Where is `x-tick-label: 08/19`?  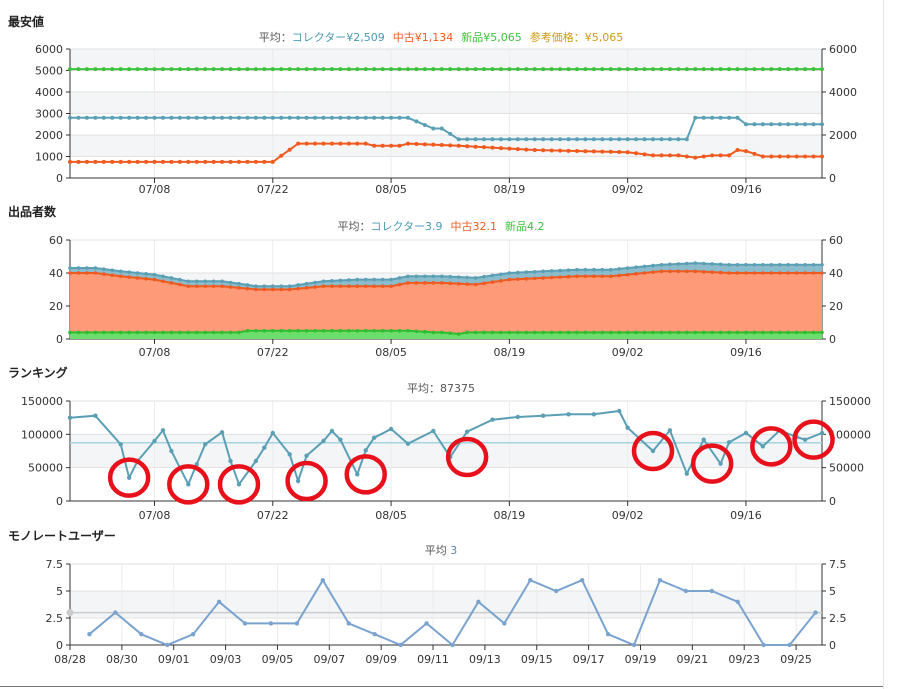 x-tick-label: 08/19 is located at coordinates (510, 189).